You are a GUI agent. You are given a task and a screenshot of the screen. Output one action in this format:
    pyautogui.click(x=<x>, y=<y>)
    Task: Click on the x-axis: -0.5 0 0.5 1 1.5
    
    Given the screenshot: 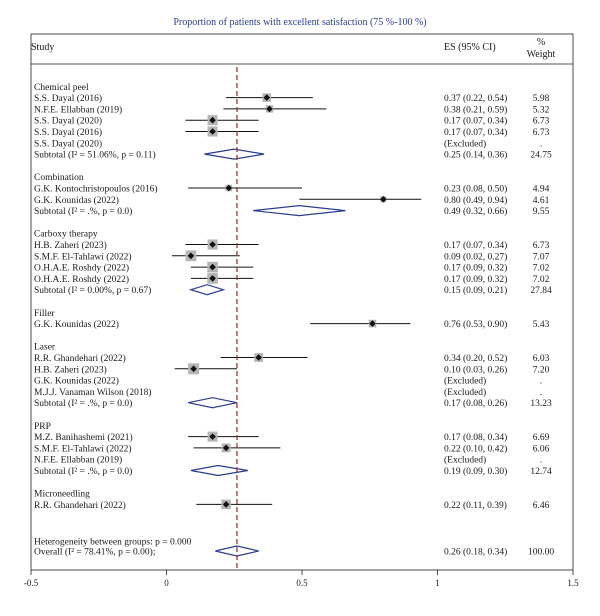 What is the action you would take?
    pyautogui.click(x=301, y=579)
    